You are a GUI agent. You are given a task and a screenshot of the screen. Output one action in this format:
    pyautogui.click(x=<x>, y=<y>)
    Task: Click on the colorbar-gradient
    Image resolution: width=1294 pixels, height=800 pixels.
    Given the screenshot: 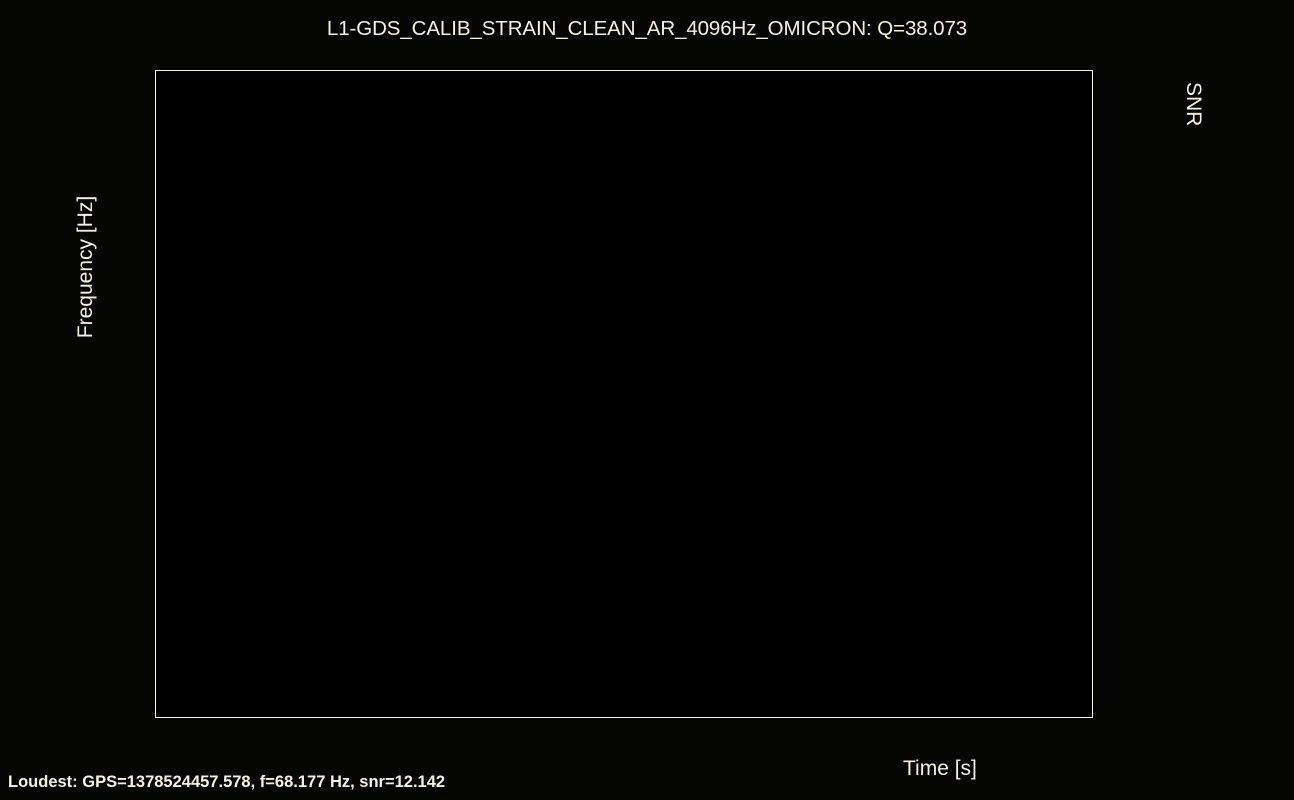 What is the action you would take?
    pyautogui.click(x=1114, y=394)
    